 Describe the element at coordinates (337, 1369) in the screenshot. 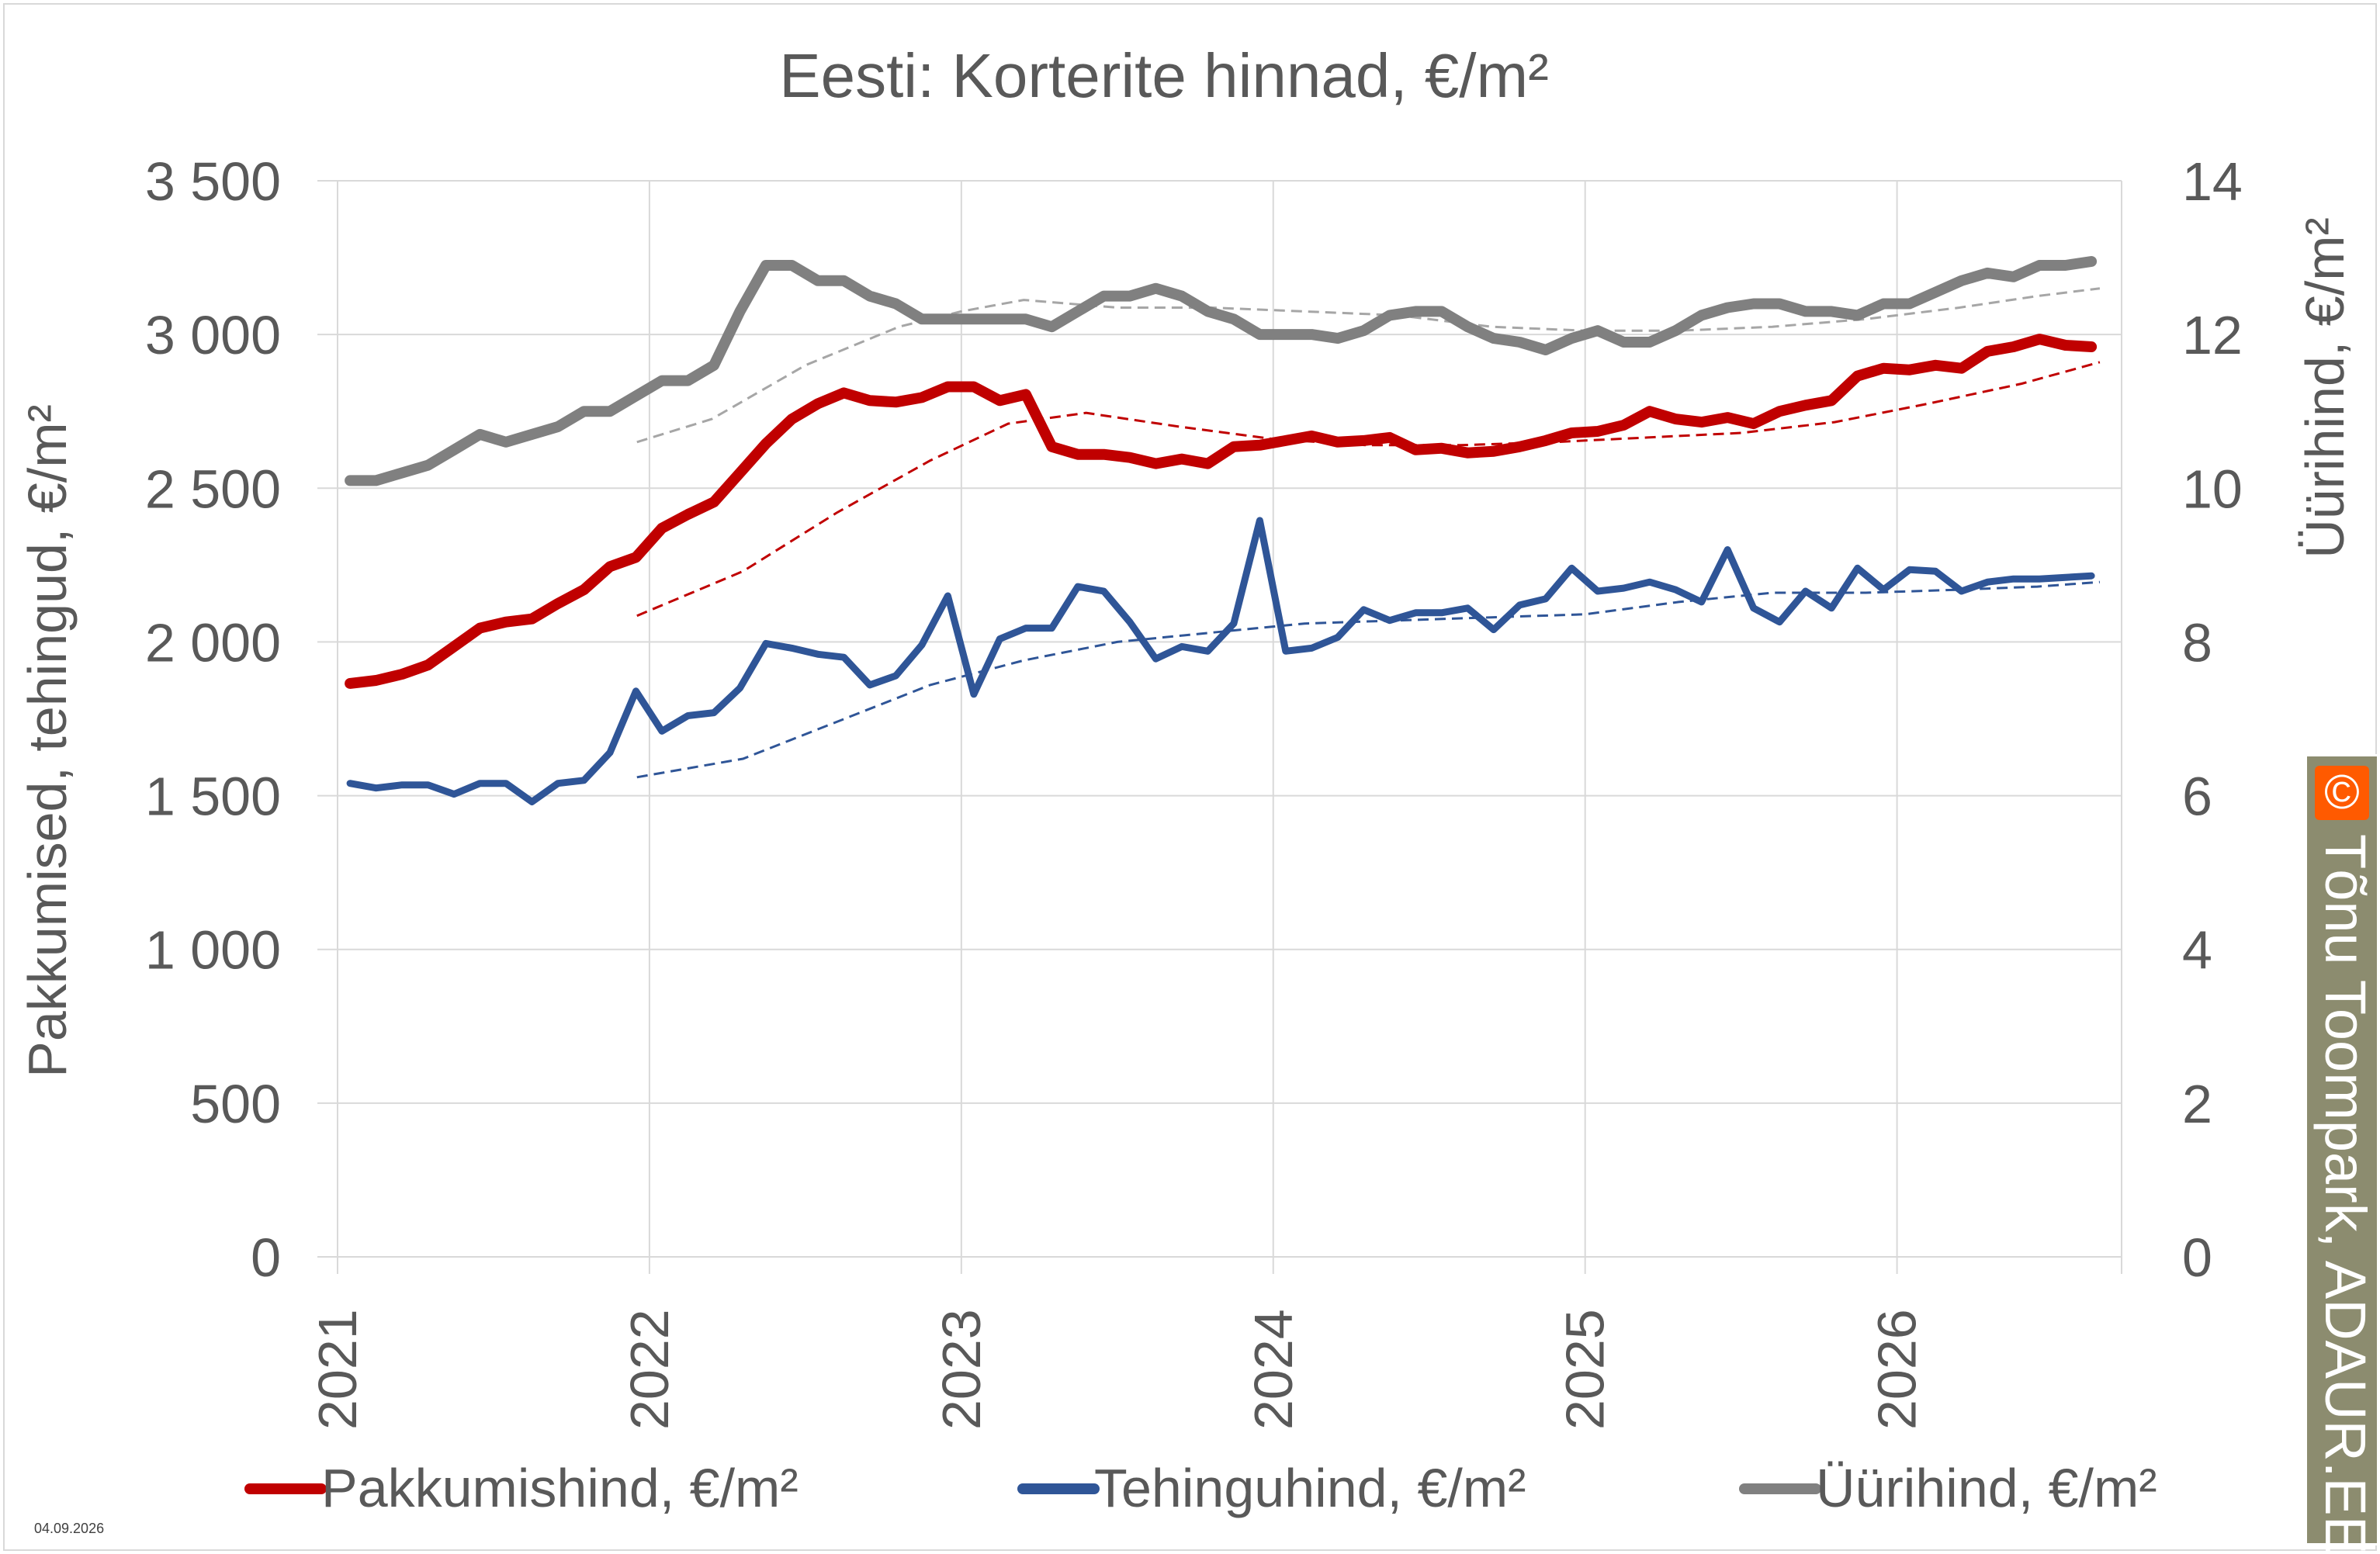

I see `x-tick-label: 2021` at that location.